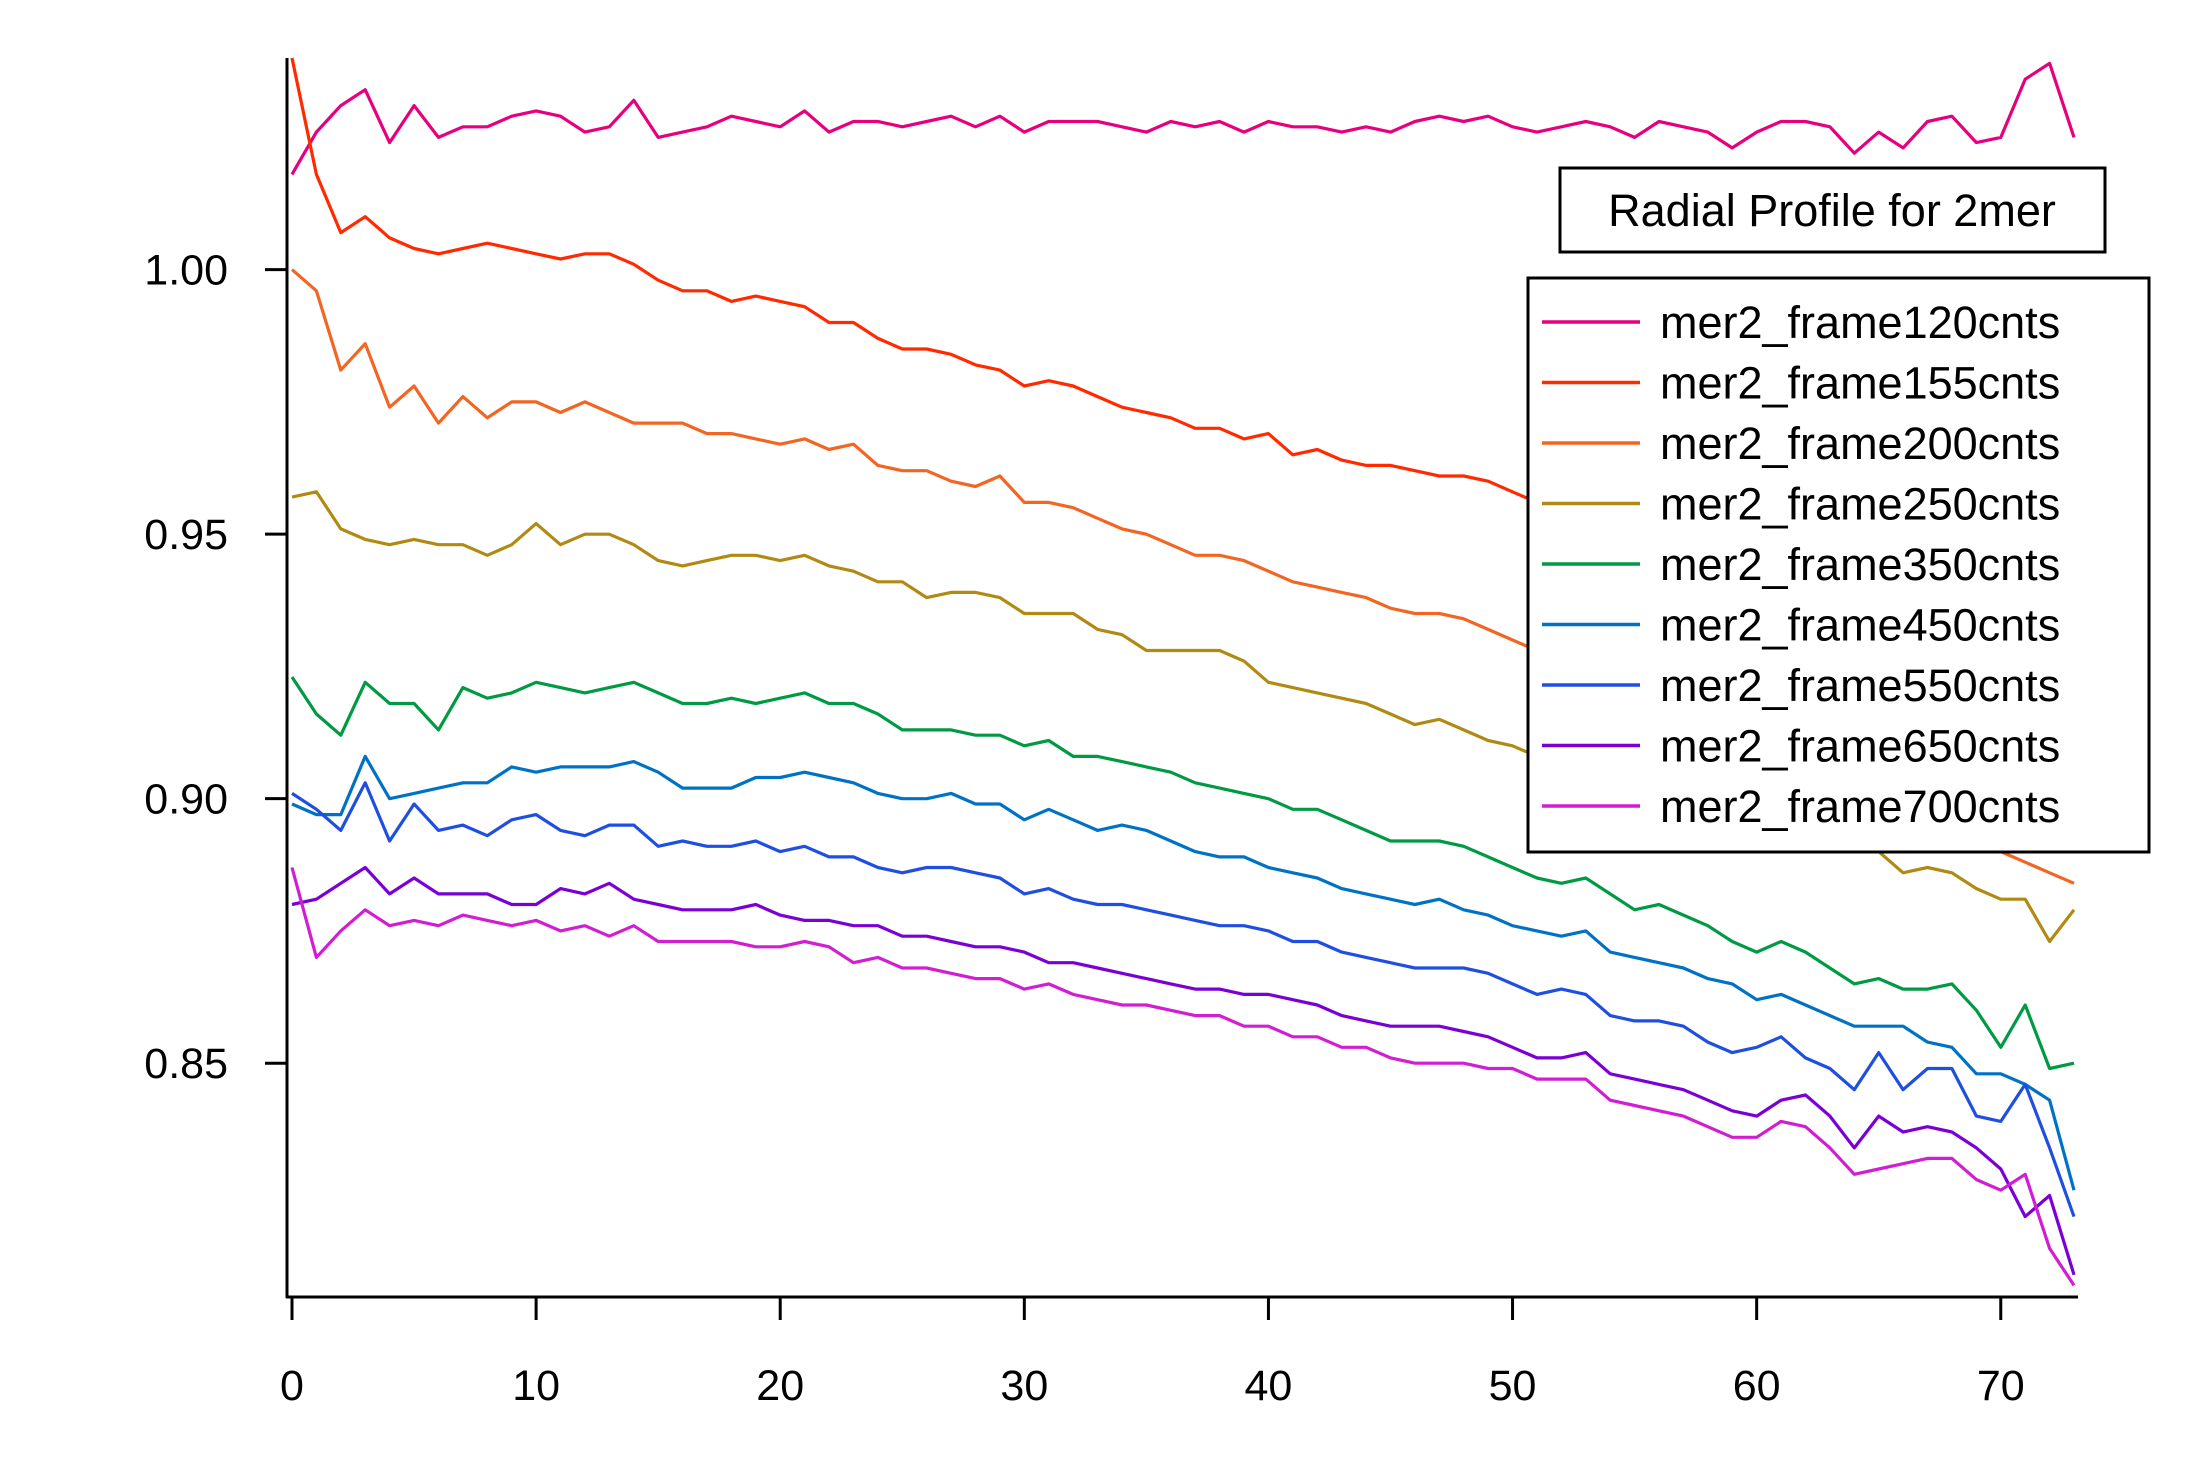  I want to click on y-tick-label: 0.95, so click(186, 535).